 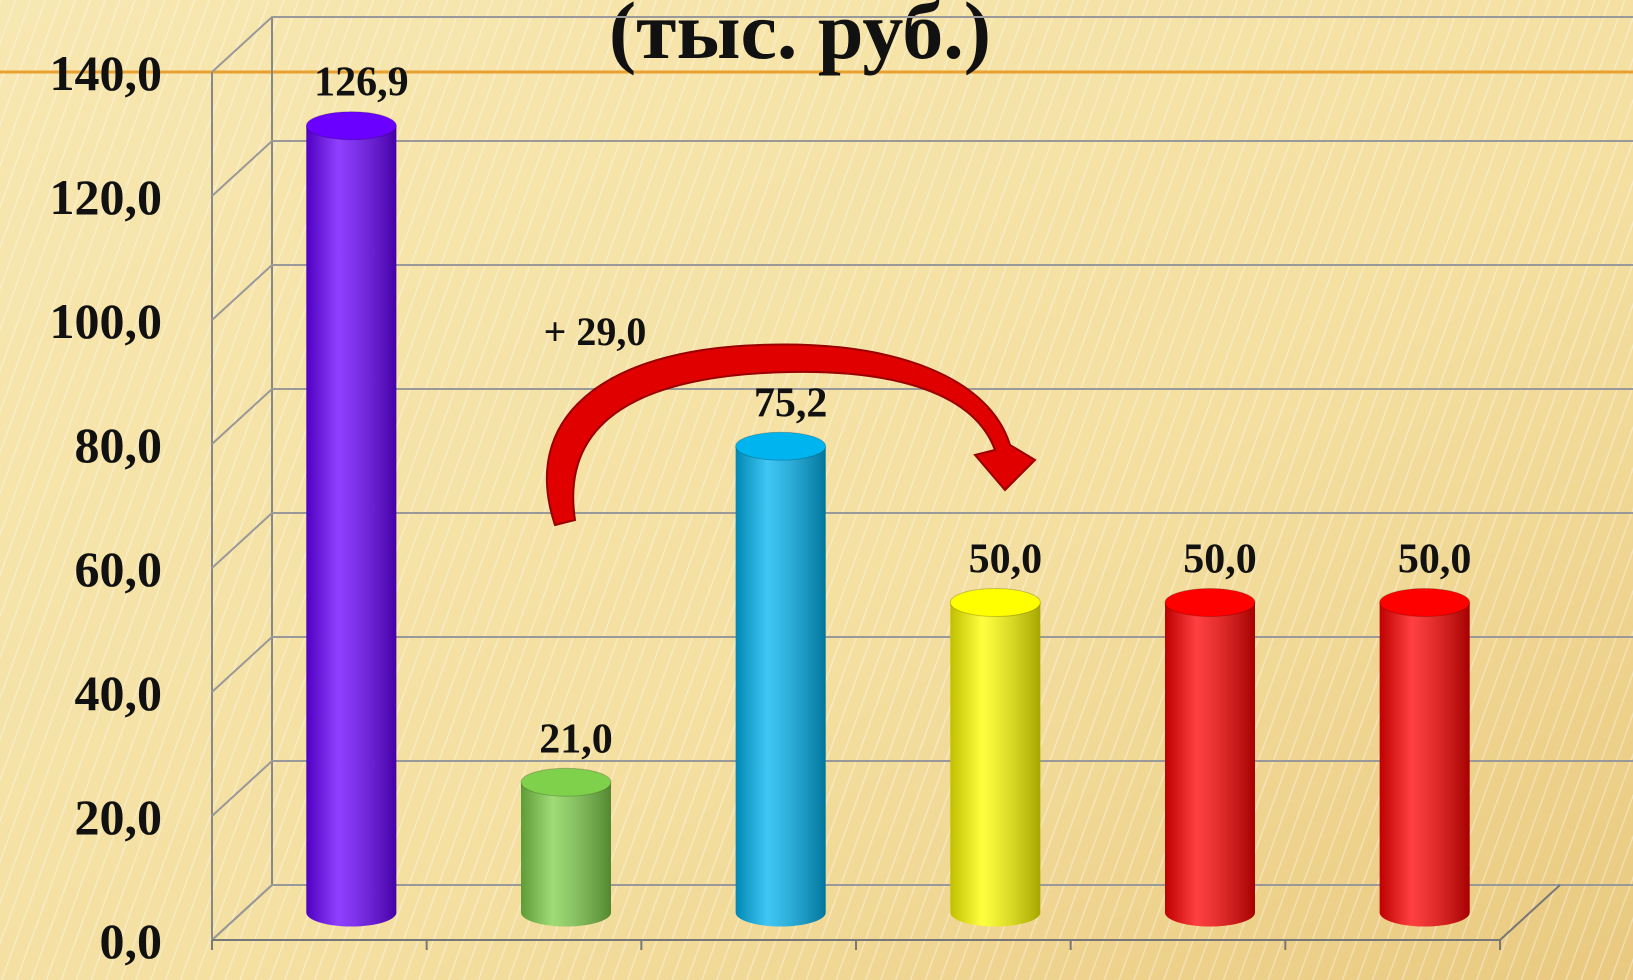 What do you see at coordinates (800, 38) in the screenshot?
I see `chart-title: (тыс. руб.)` at bounding box center [800, 38].